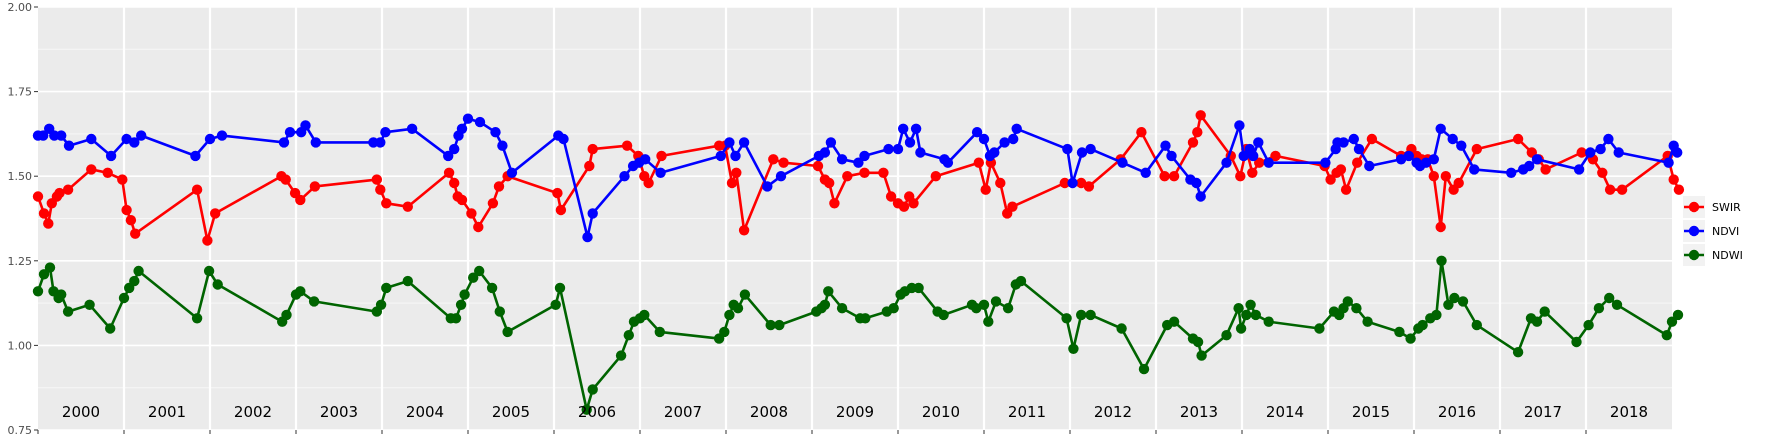 The image size is (1773, 446). What do you see at coordinates (167, 412) in the screenshot?
I see `year-label: 2001` at bounding box center [167, 412].